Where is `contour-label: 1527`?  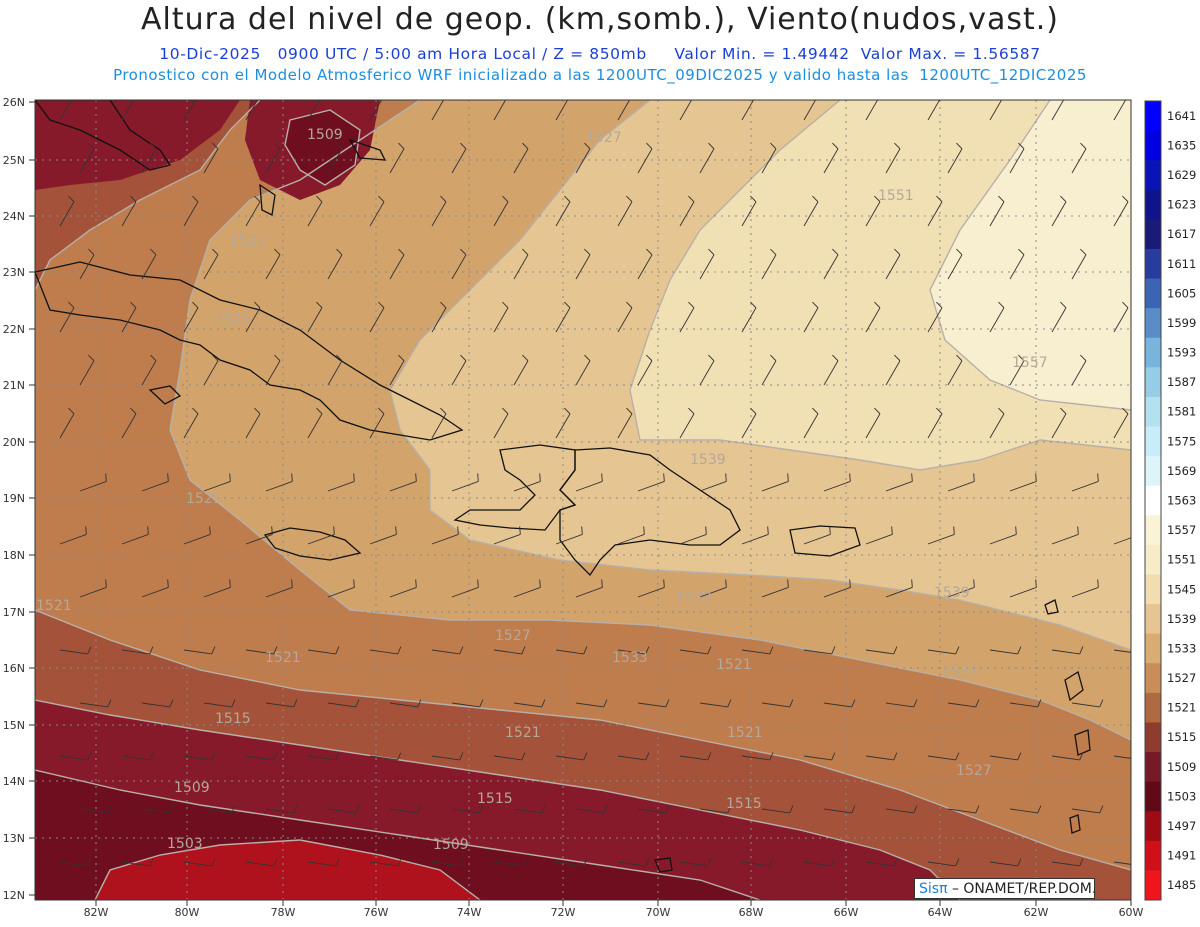
contour-label: 1527 is located at coordinates (974, 771).